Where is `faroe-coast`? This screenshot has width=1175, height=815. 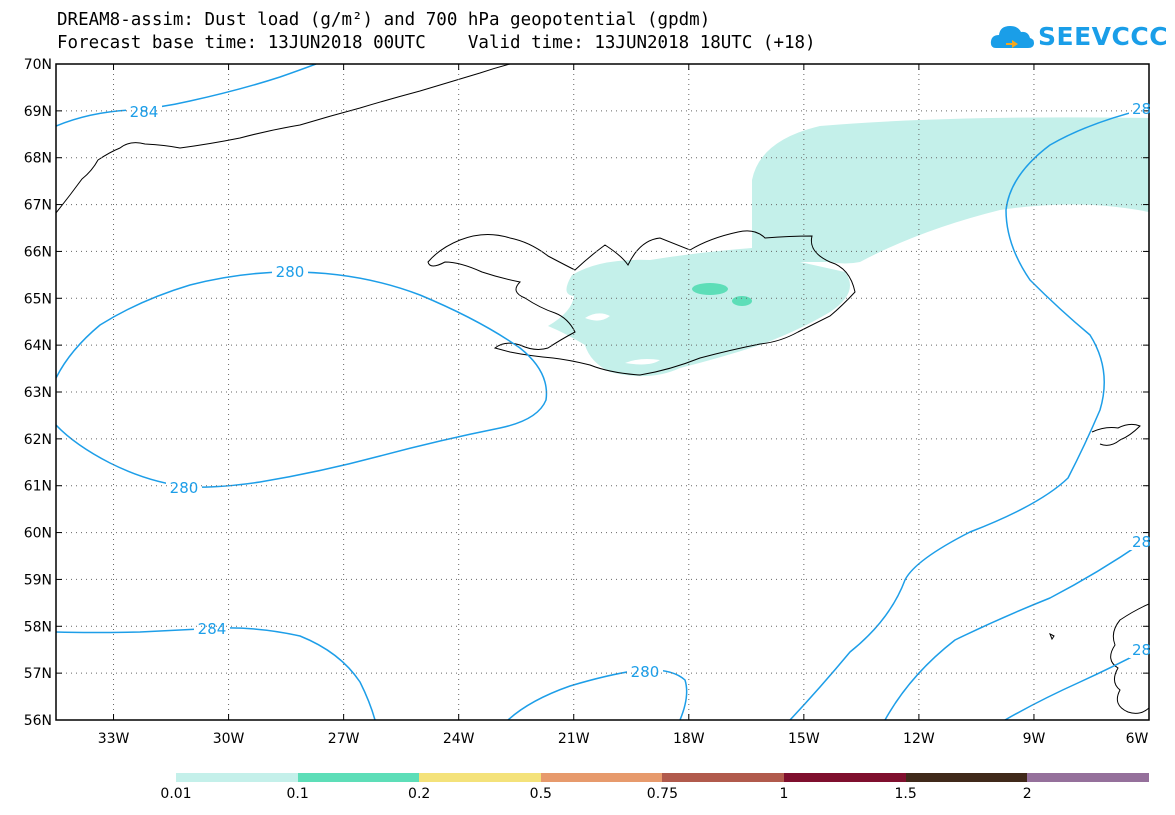 faroe-coast is located at coordinates (1116, 434).